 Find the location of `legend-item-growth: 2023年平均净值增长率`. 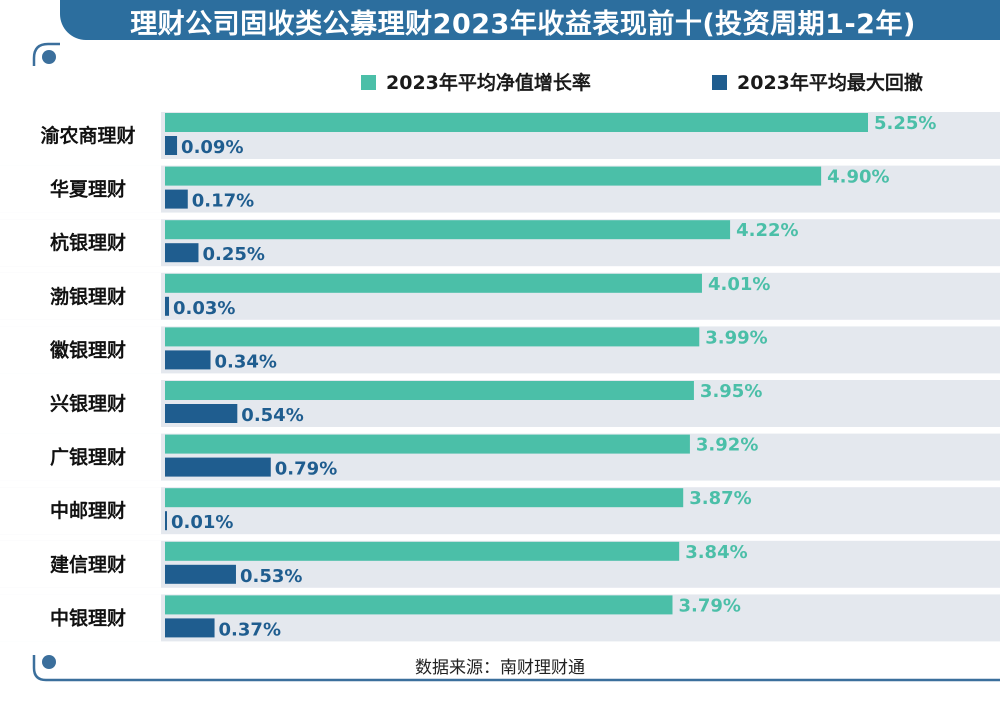

legend-item-growth: 2023年平均净值增长率 is located at coordinates (476, 81).